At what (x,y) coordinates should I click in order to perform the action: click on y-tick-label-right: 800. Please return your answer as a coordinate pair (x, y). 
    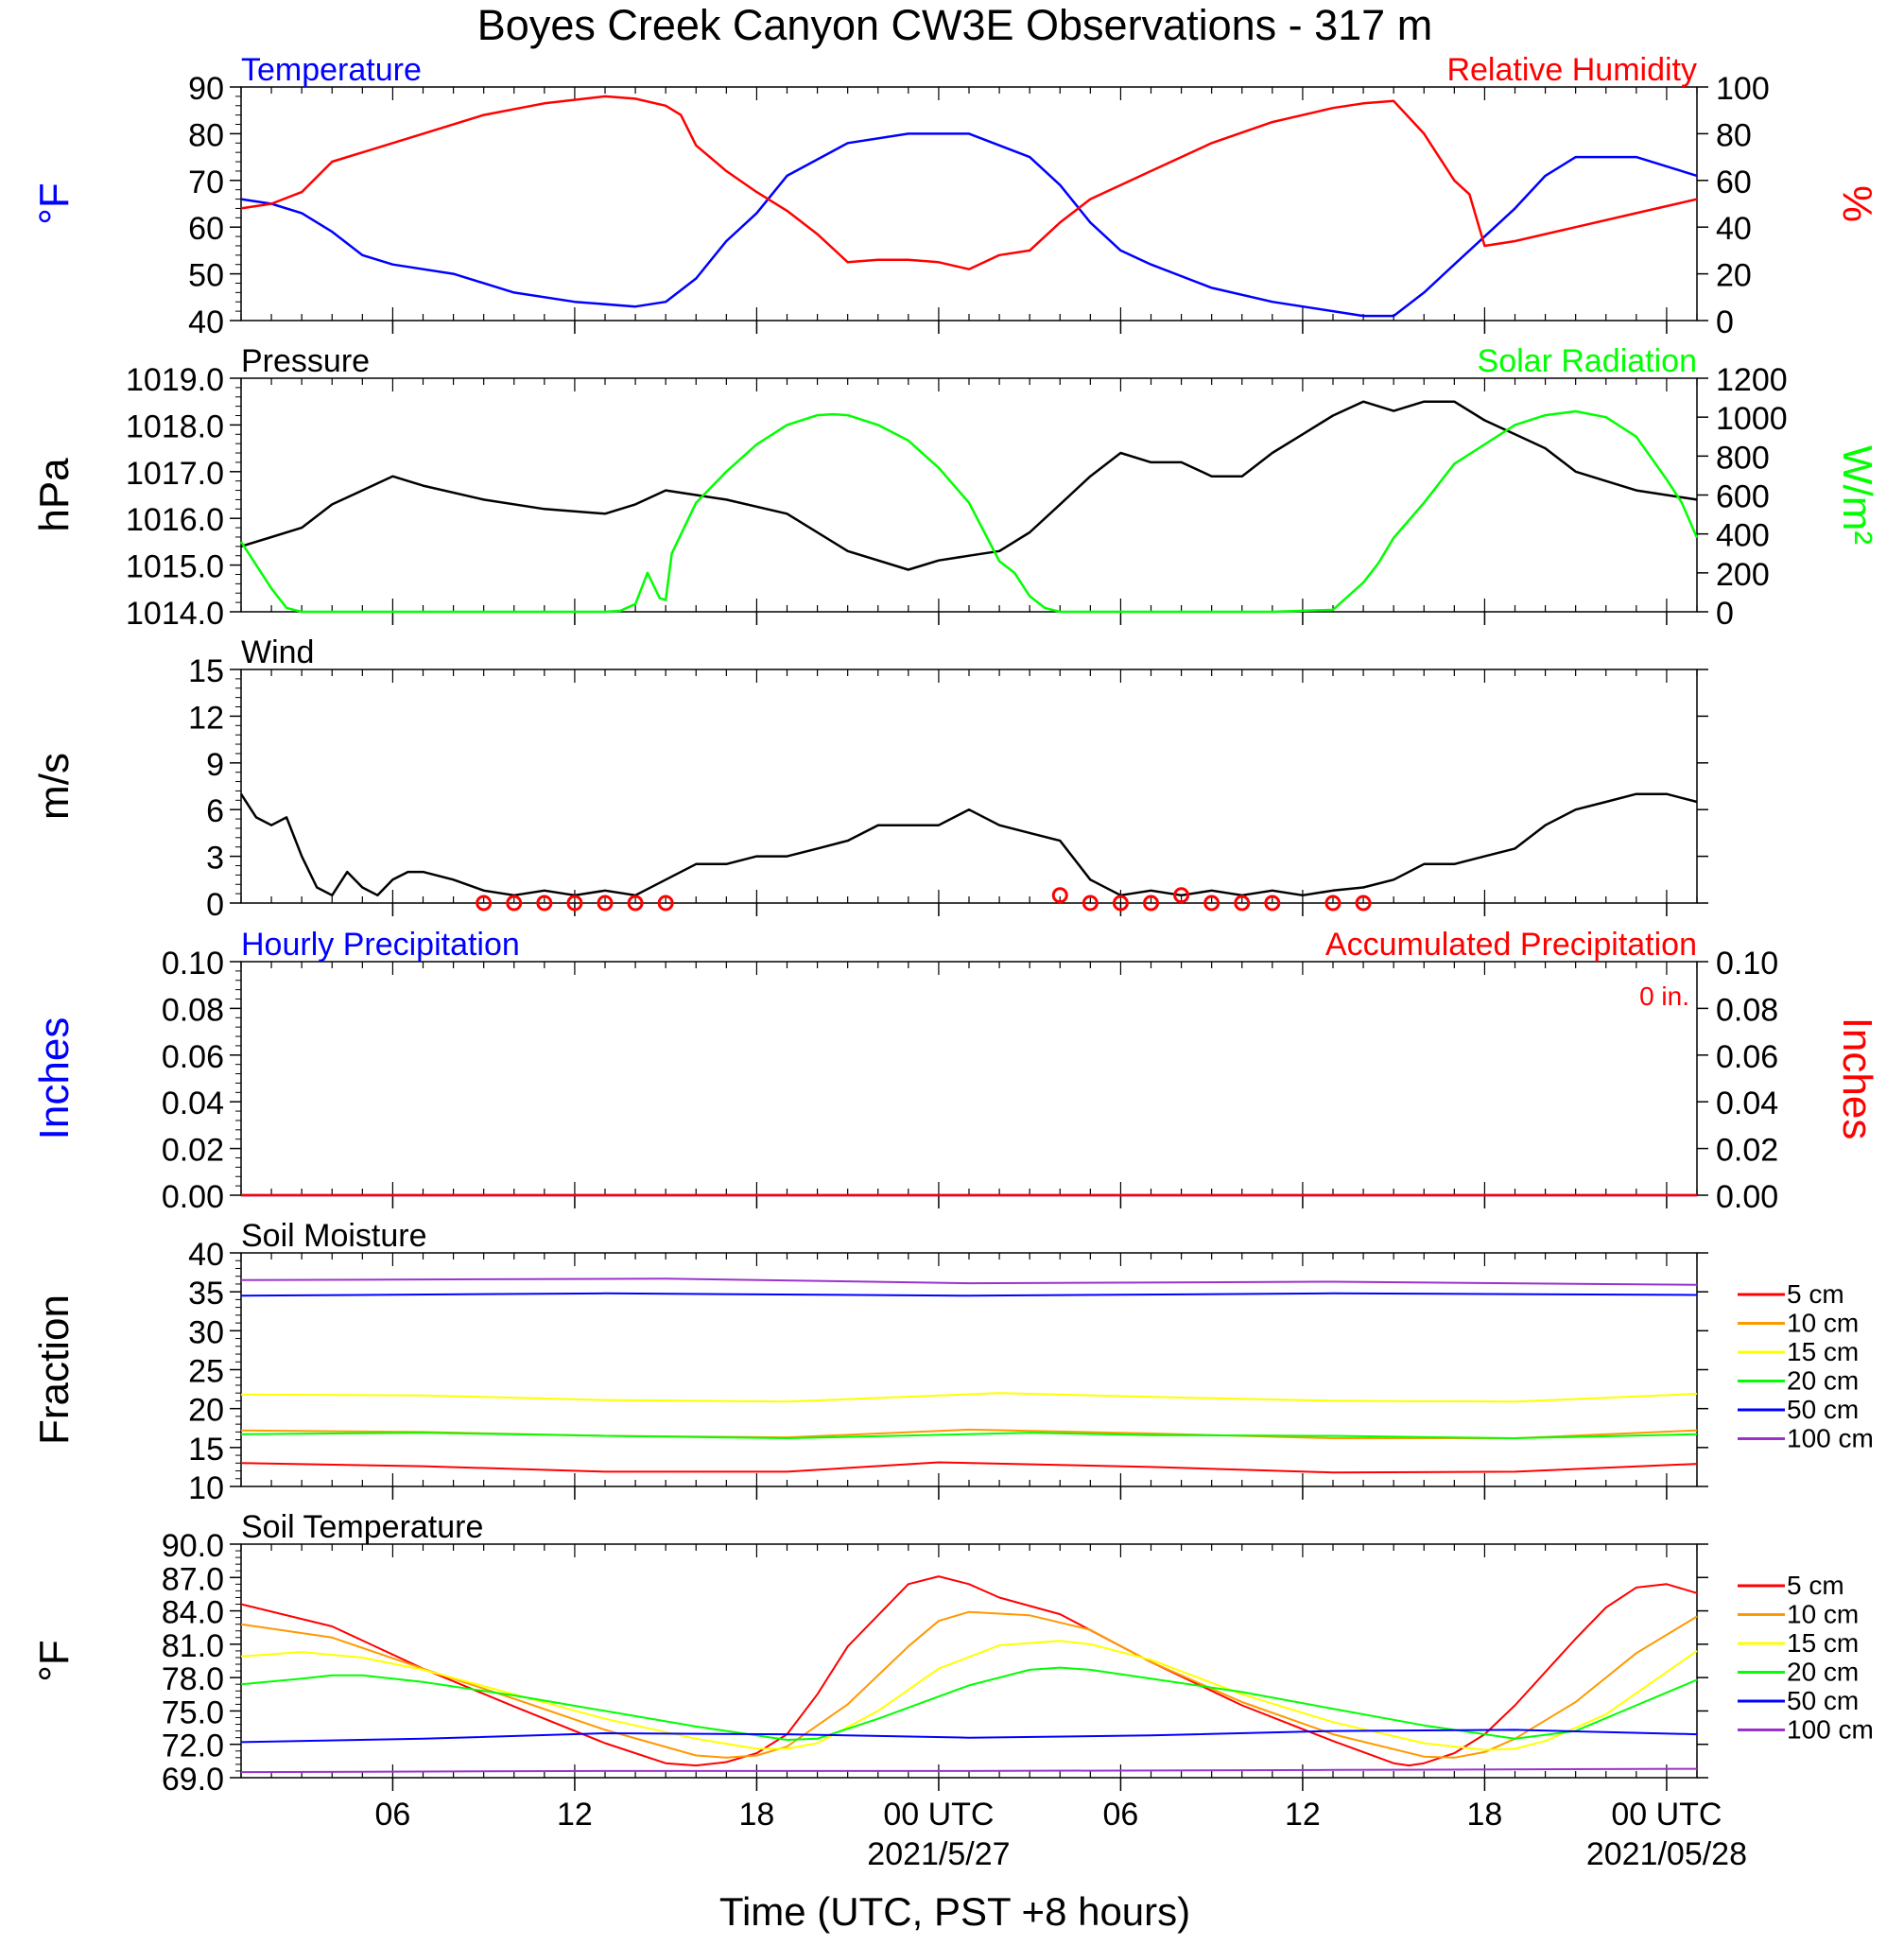
    Looking at the image, I should click on (1743, 458).